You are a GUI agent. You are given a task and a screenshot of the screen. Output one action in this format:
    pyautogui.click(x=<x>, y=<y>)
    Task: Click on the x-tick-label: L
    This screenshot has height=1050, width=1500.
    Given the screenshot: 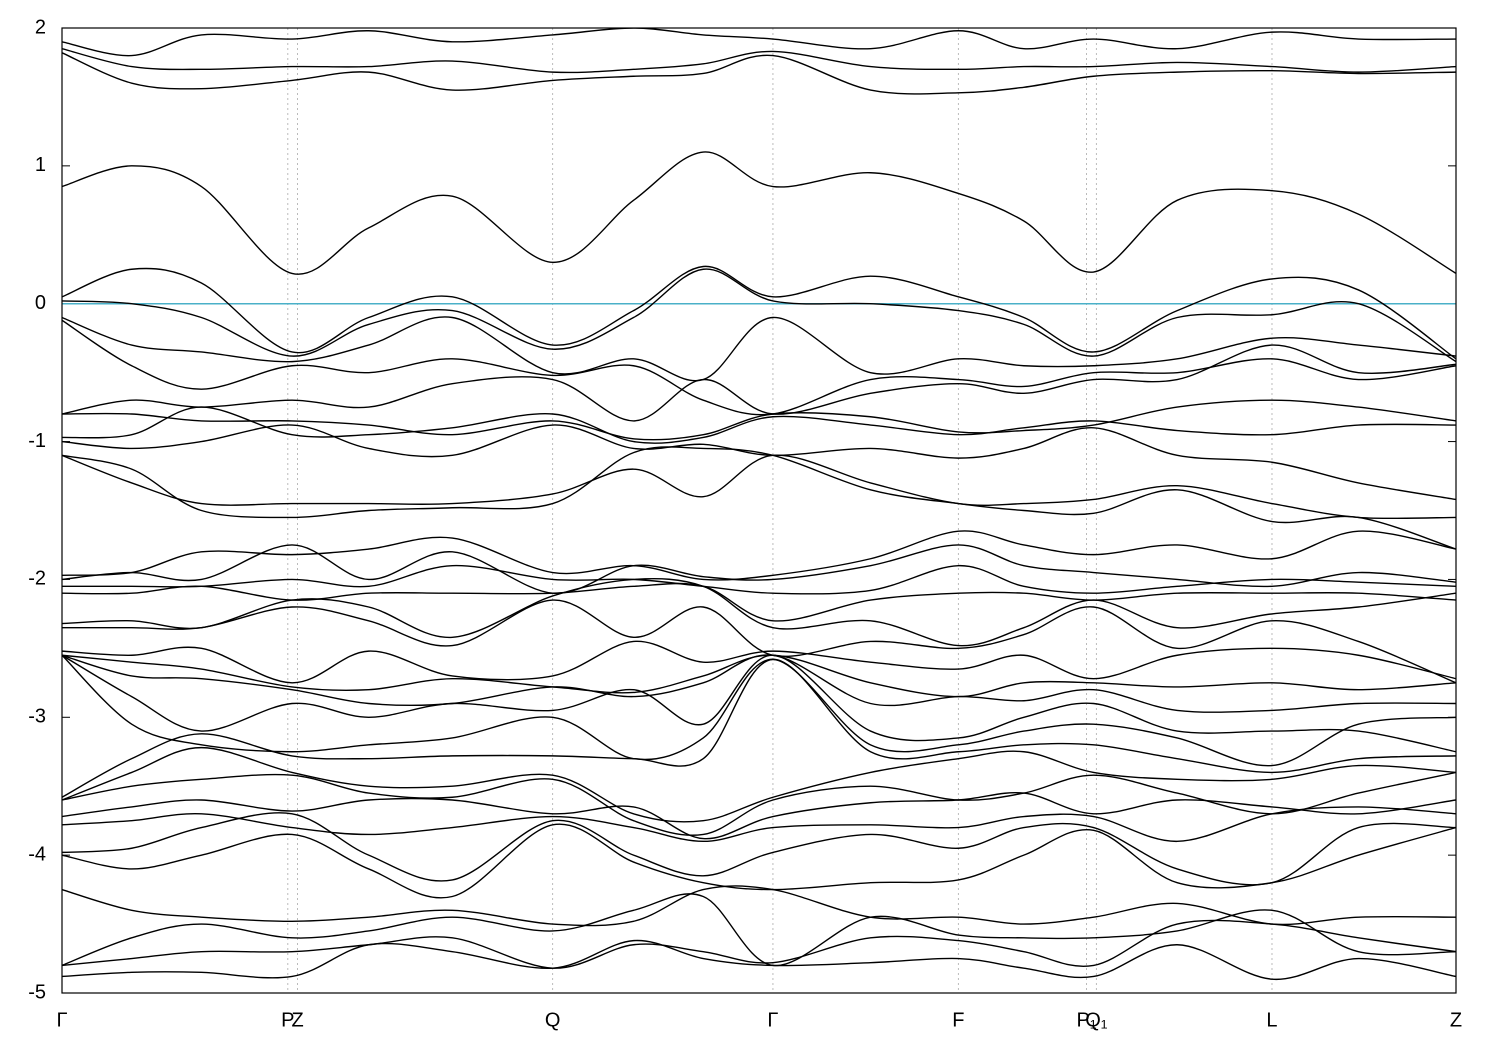 What is the action you would take?
    pyautogui.click(x=1271, y=1020)
    